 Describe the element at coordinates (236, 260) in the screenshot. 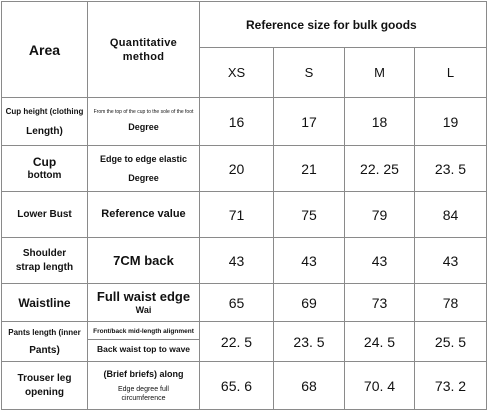

I see `value-xs: 43` at that location.